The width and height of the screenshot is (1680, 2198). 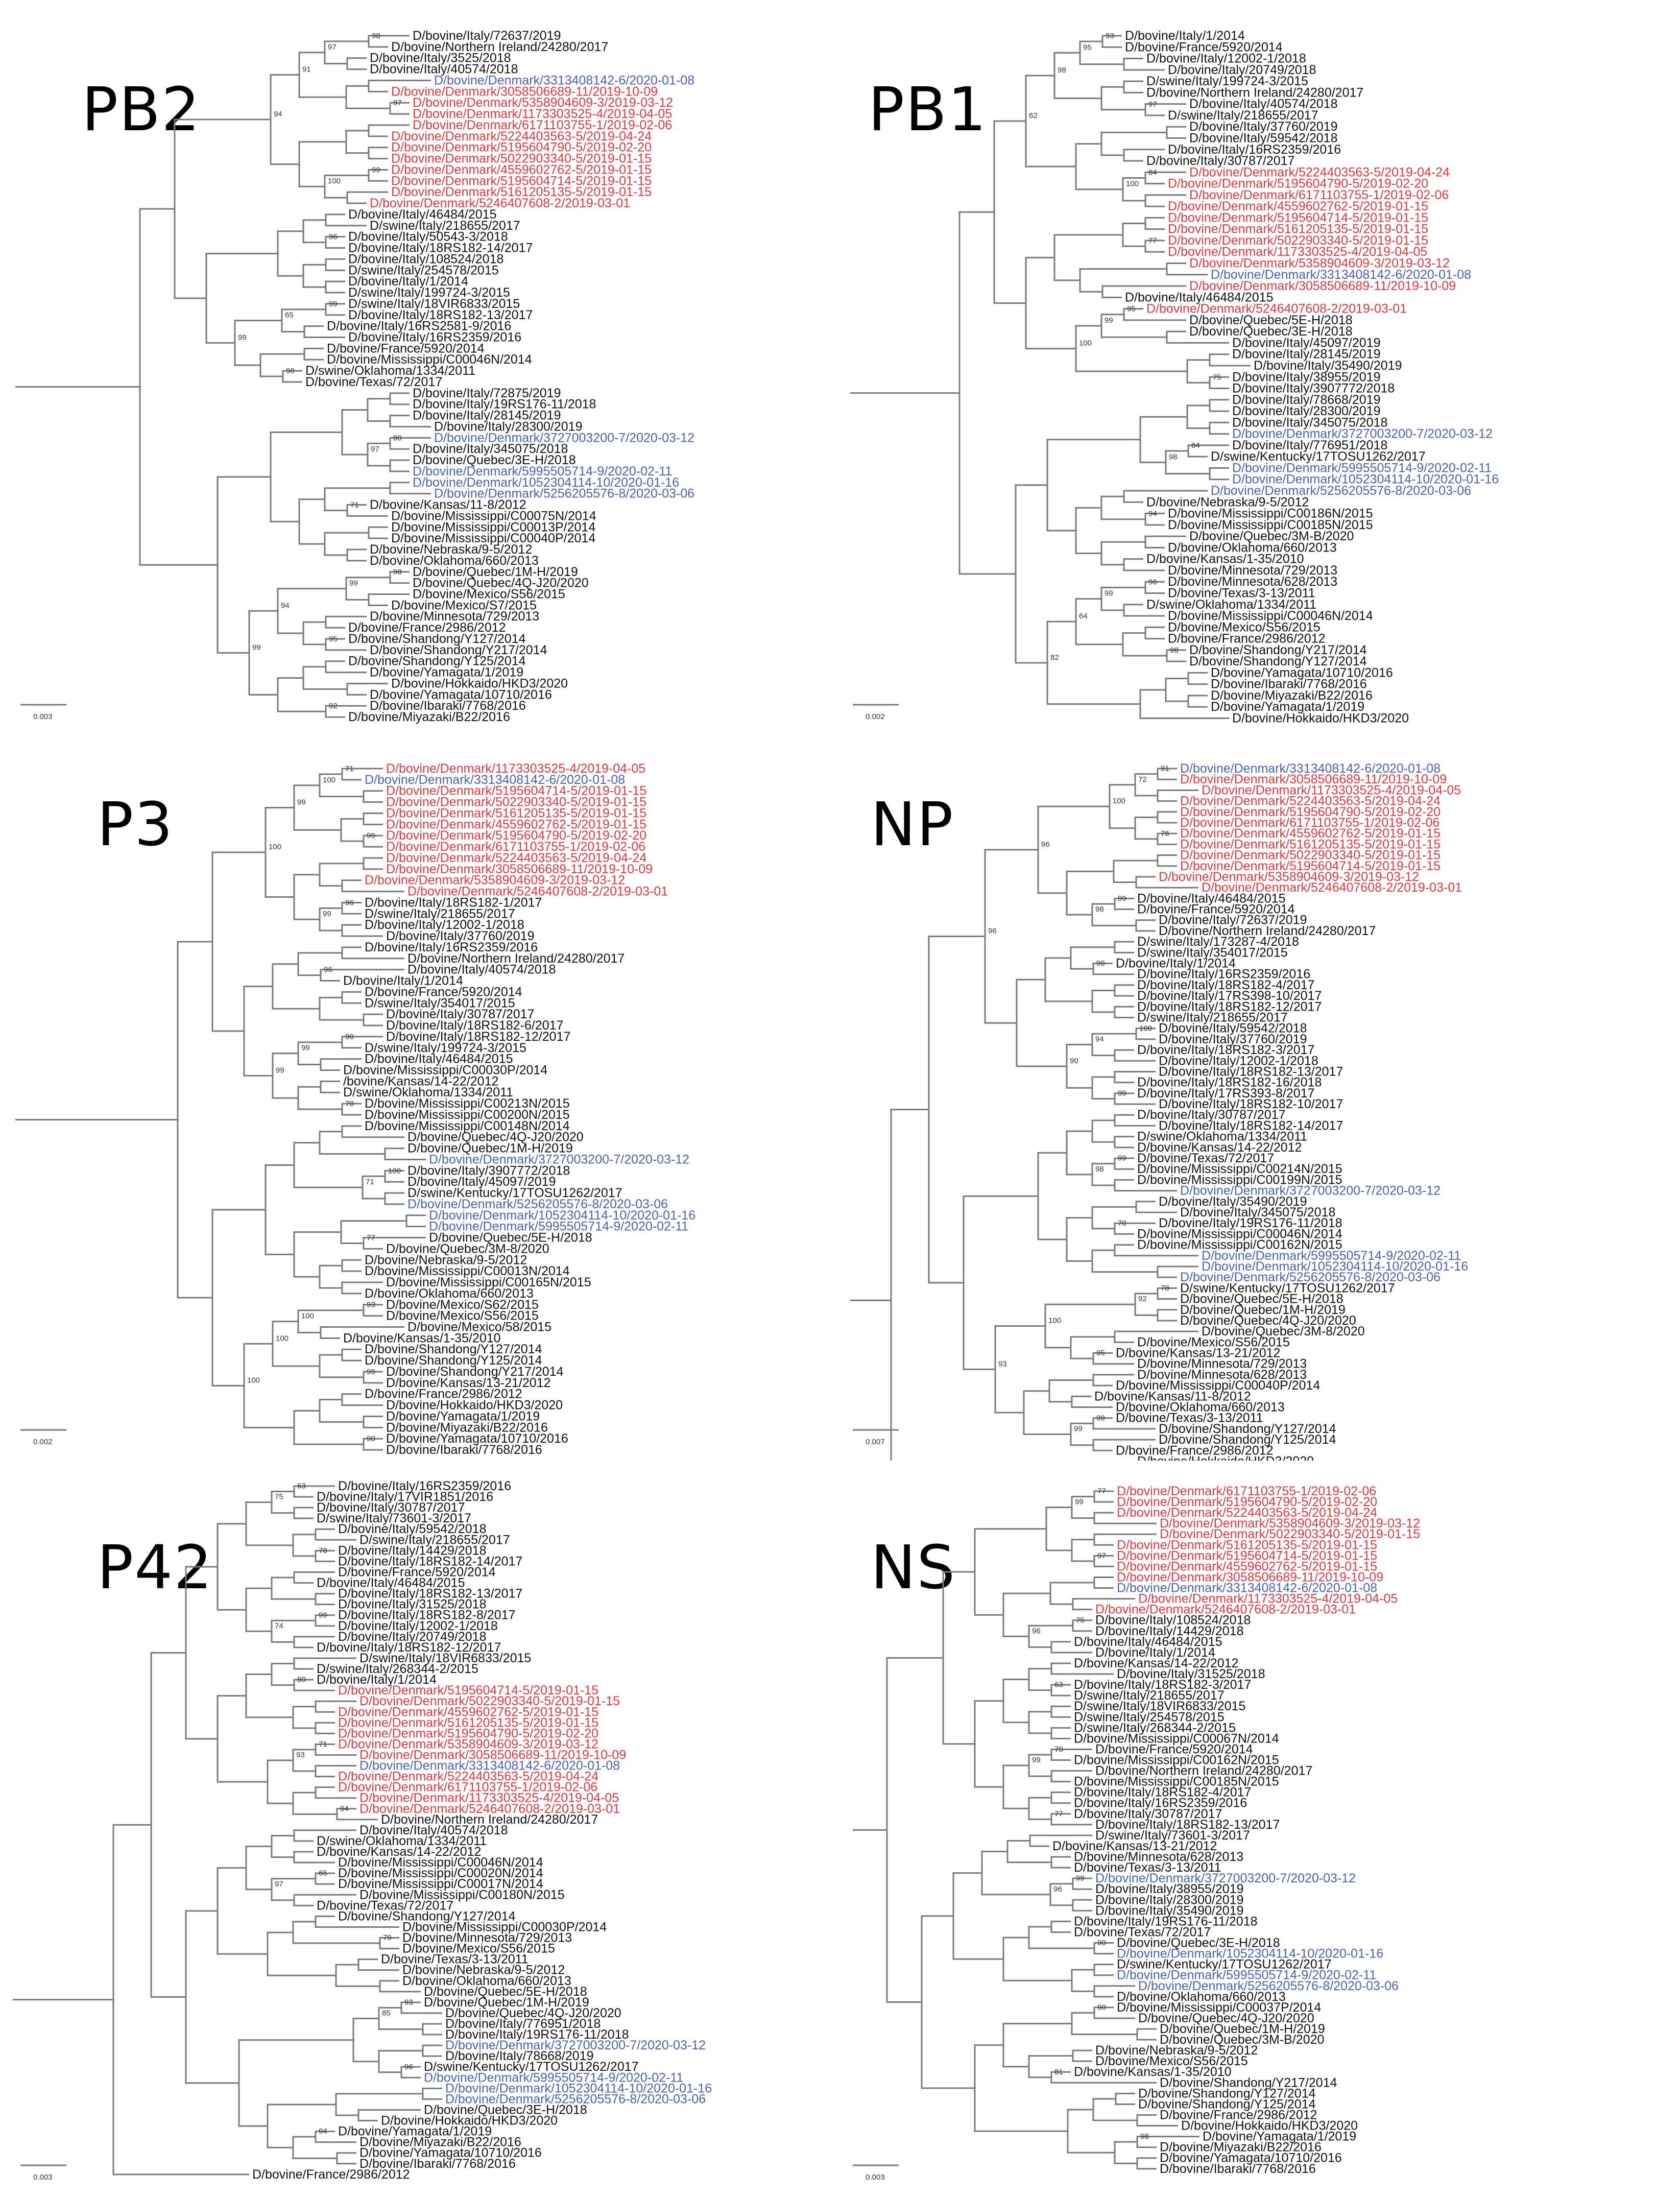 I want to click on leaf-label: D/bovine/Italy/1/2014, so click(x=408, y=281).